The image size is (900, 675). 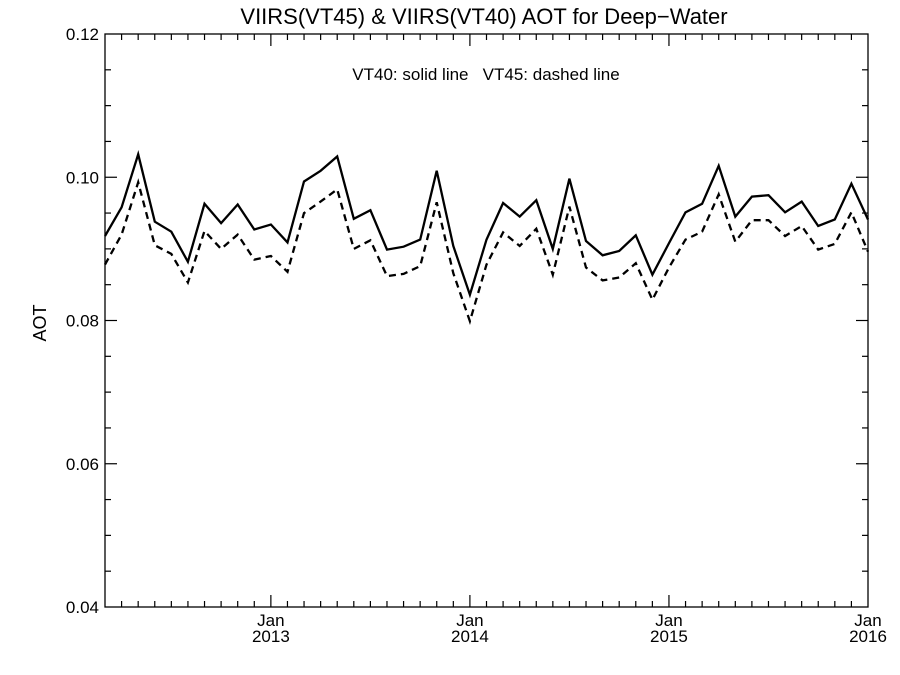 What do you see at coordinates (470, 636) in the screenshot?
I see `x-tick-label-year: 2014` at bounding box center [470, 636].